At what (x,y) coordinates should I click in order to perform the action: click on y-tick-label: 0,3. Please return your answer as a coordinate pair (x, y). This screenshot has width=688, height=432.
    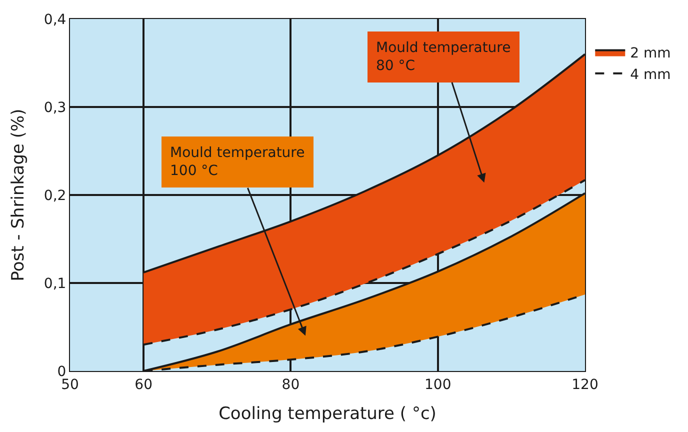
    Looking at the image, I should click on (55, 108).